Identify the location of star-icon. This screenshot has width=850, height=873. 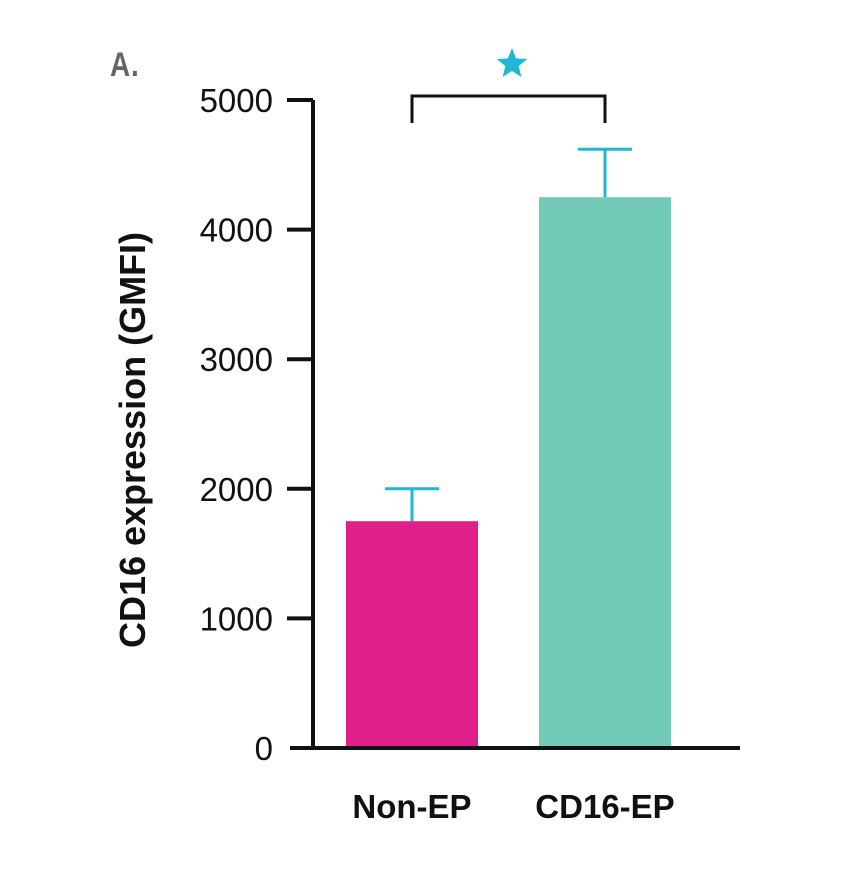
(512, 62).